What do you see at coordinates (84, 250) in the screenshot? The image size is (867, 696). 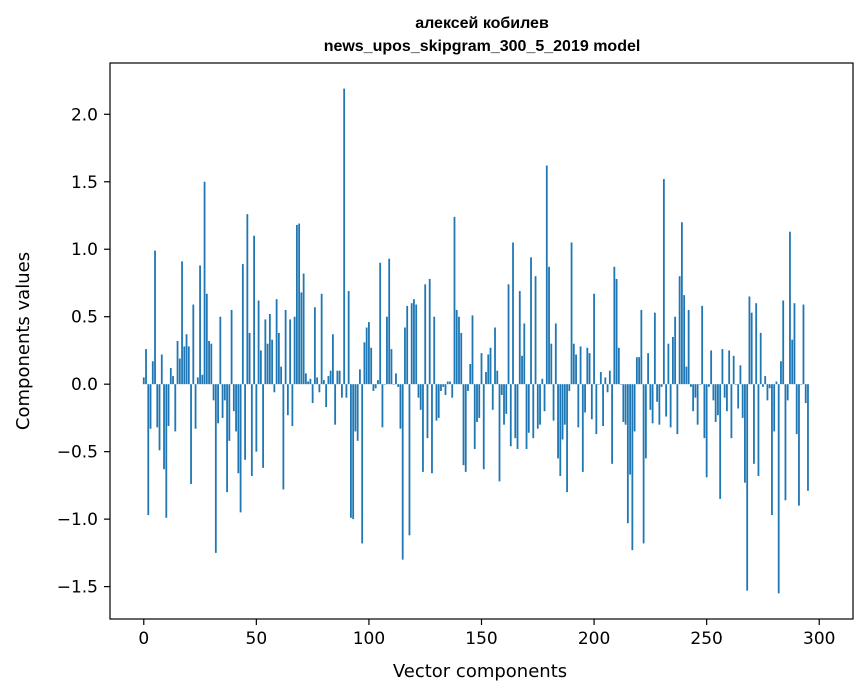 I see `y-tick-label: 1.0` at bounding box center [84, 250].